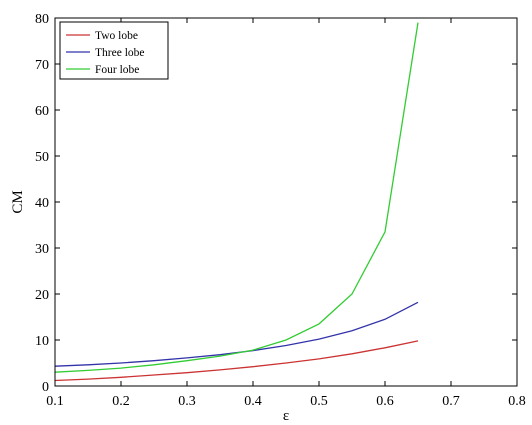 The width and height of the screenshot is (532, 425). Describe the element at coordinates (236, 334) in the screenshot. I see `series-line-three-lobe` at that location.